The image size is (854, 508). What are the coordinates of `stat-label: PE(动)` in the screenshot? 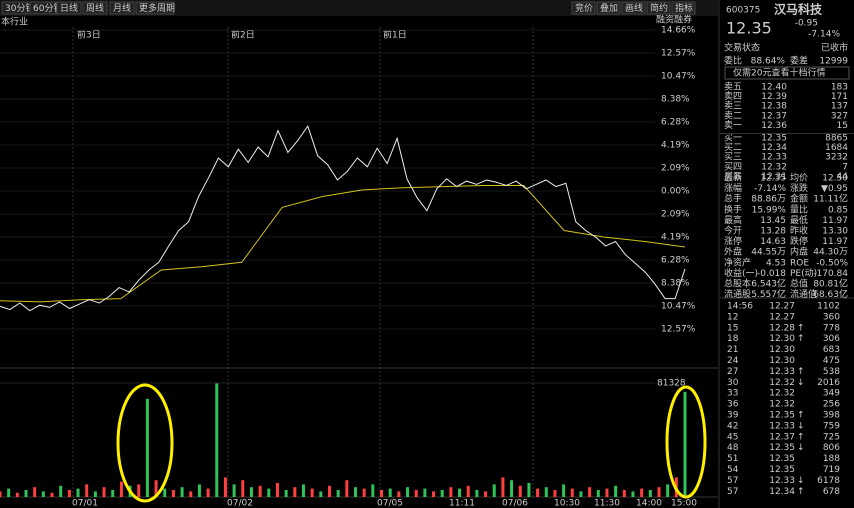 It's located at (803, 273).